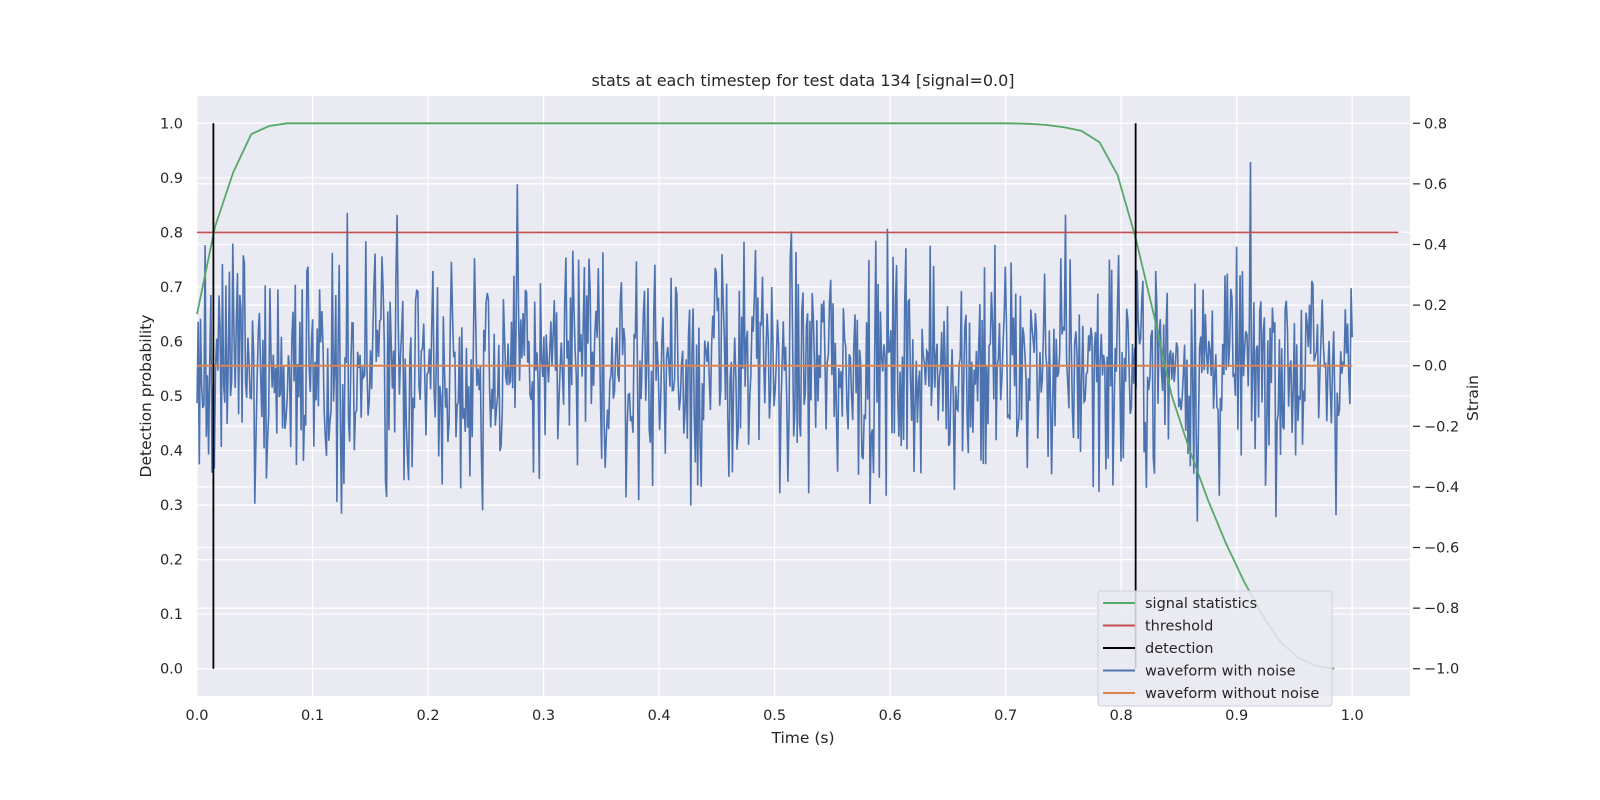 The height and width of the screenshot is (800, 1600). Describe the element at coordinates (1179, 649) in the screenshot. I see `legend-label: detection` at that location.